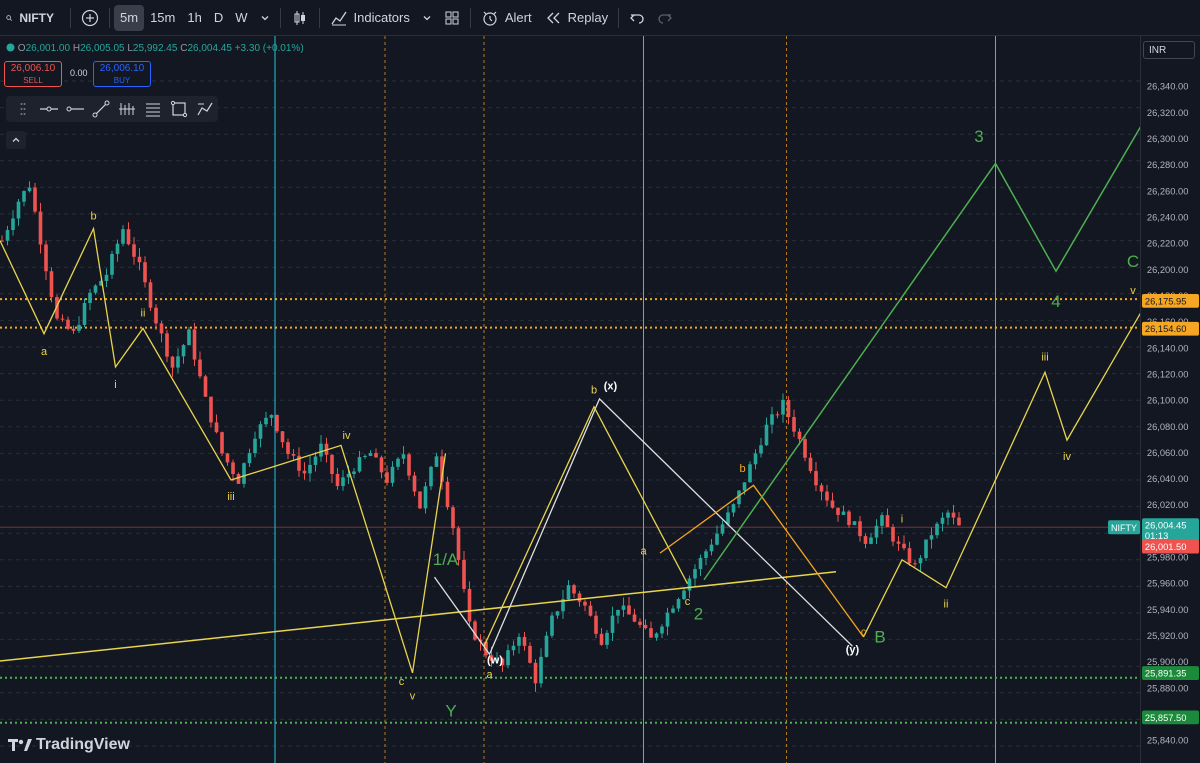 The height and width of the screenshot is (763, 1200). I want to click on high-value: 26,005.05, so click(102, 48).